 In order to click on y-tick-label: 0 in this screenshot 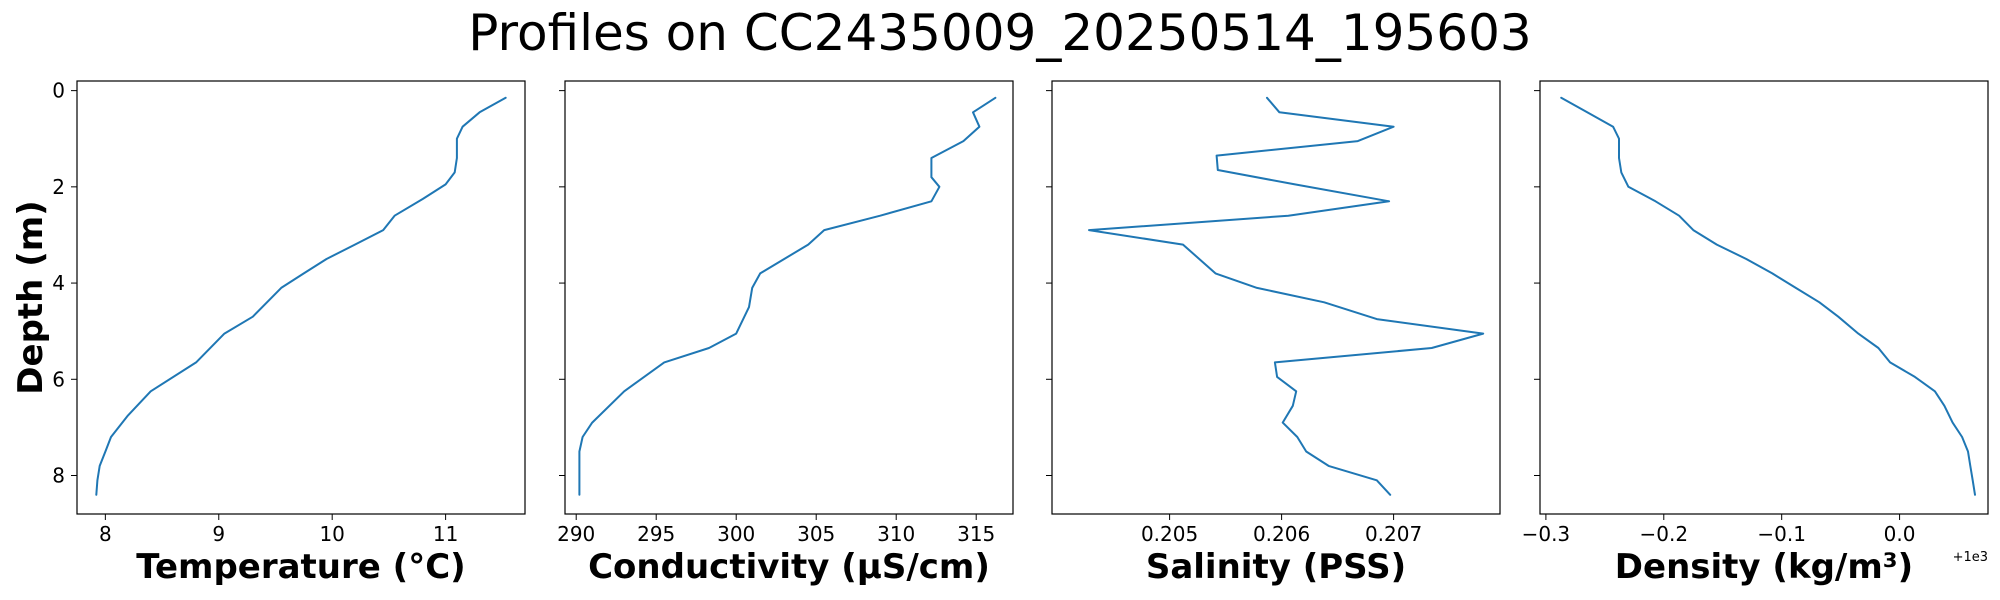, I will do `click(58, 91)`.